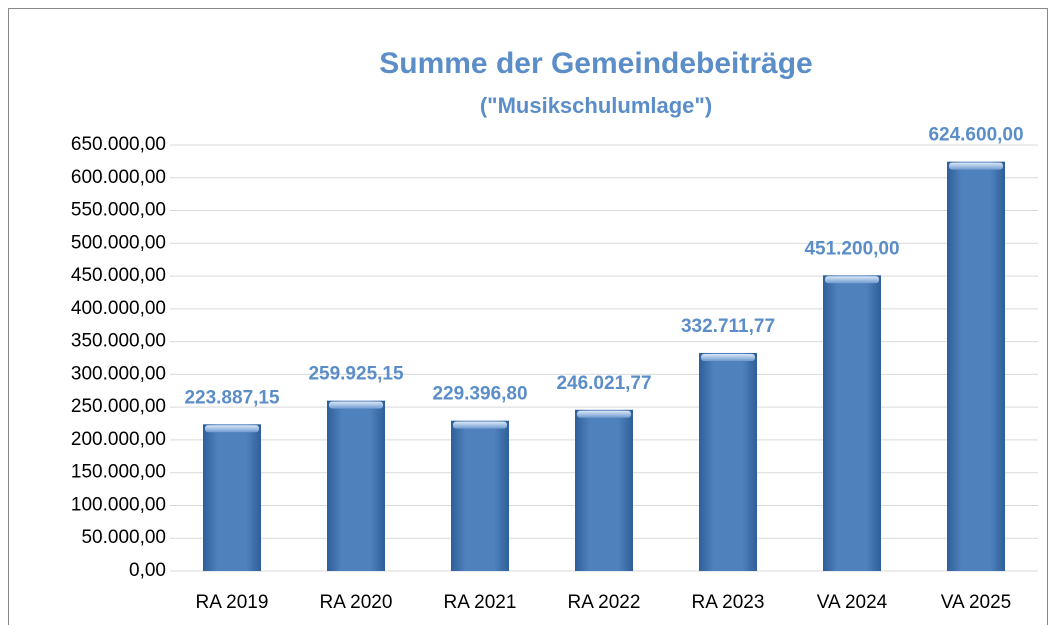 The height and width of the screenshot is (625, 1057). I want to click on x-tick-label: VA 2024, so click(852, 602).